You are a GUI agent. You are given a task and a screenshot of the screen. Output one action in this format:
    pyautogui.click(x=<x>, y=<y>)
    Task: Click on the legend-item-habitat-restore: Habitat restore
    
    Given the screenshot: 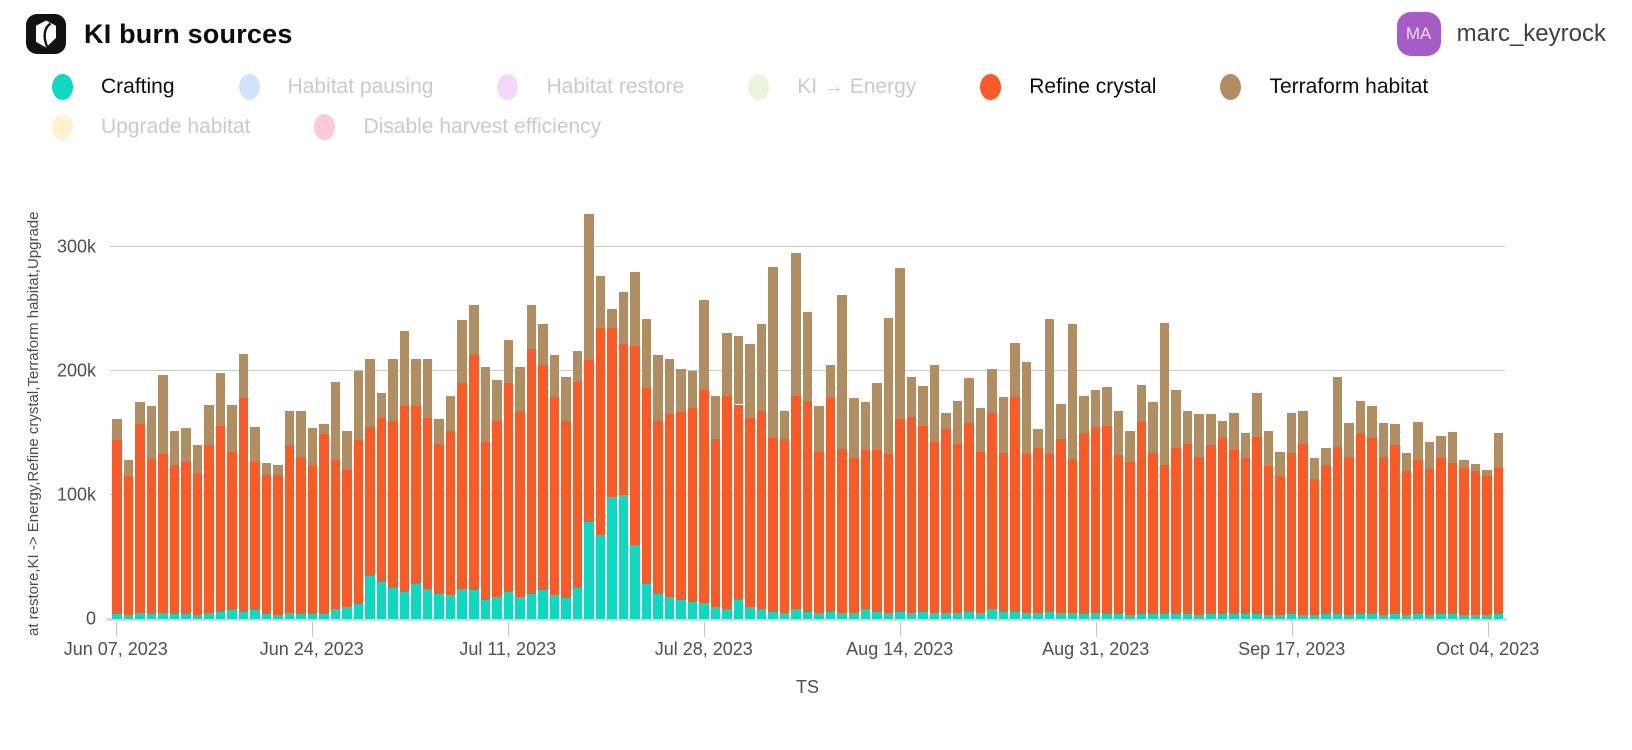 What is the action you would take?
    pyautogui.click(x=590, y=87)
    